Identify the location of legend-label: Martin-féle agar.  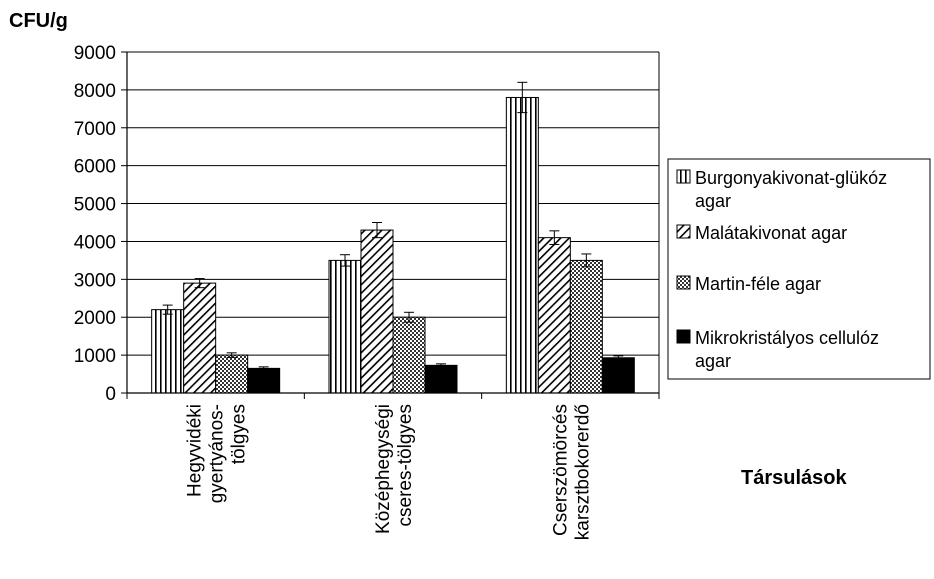
(758, 284).